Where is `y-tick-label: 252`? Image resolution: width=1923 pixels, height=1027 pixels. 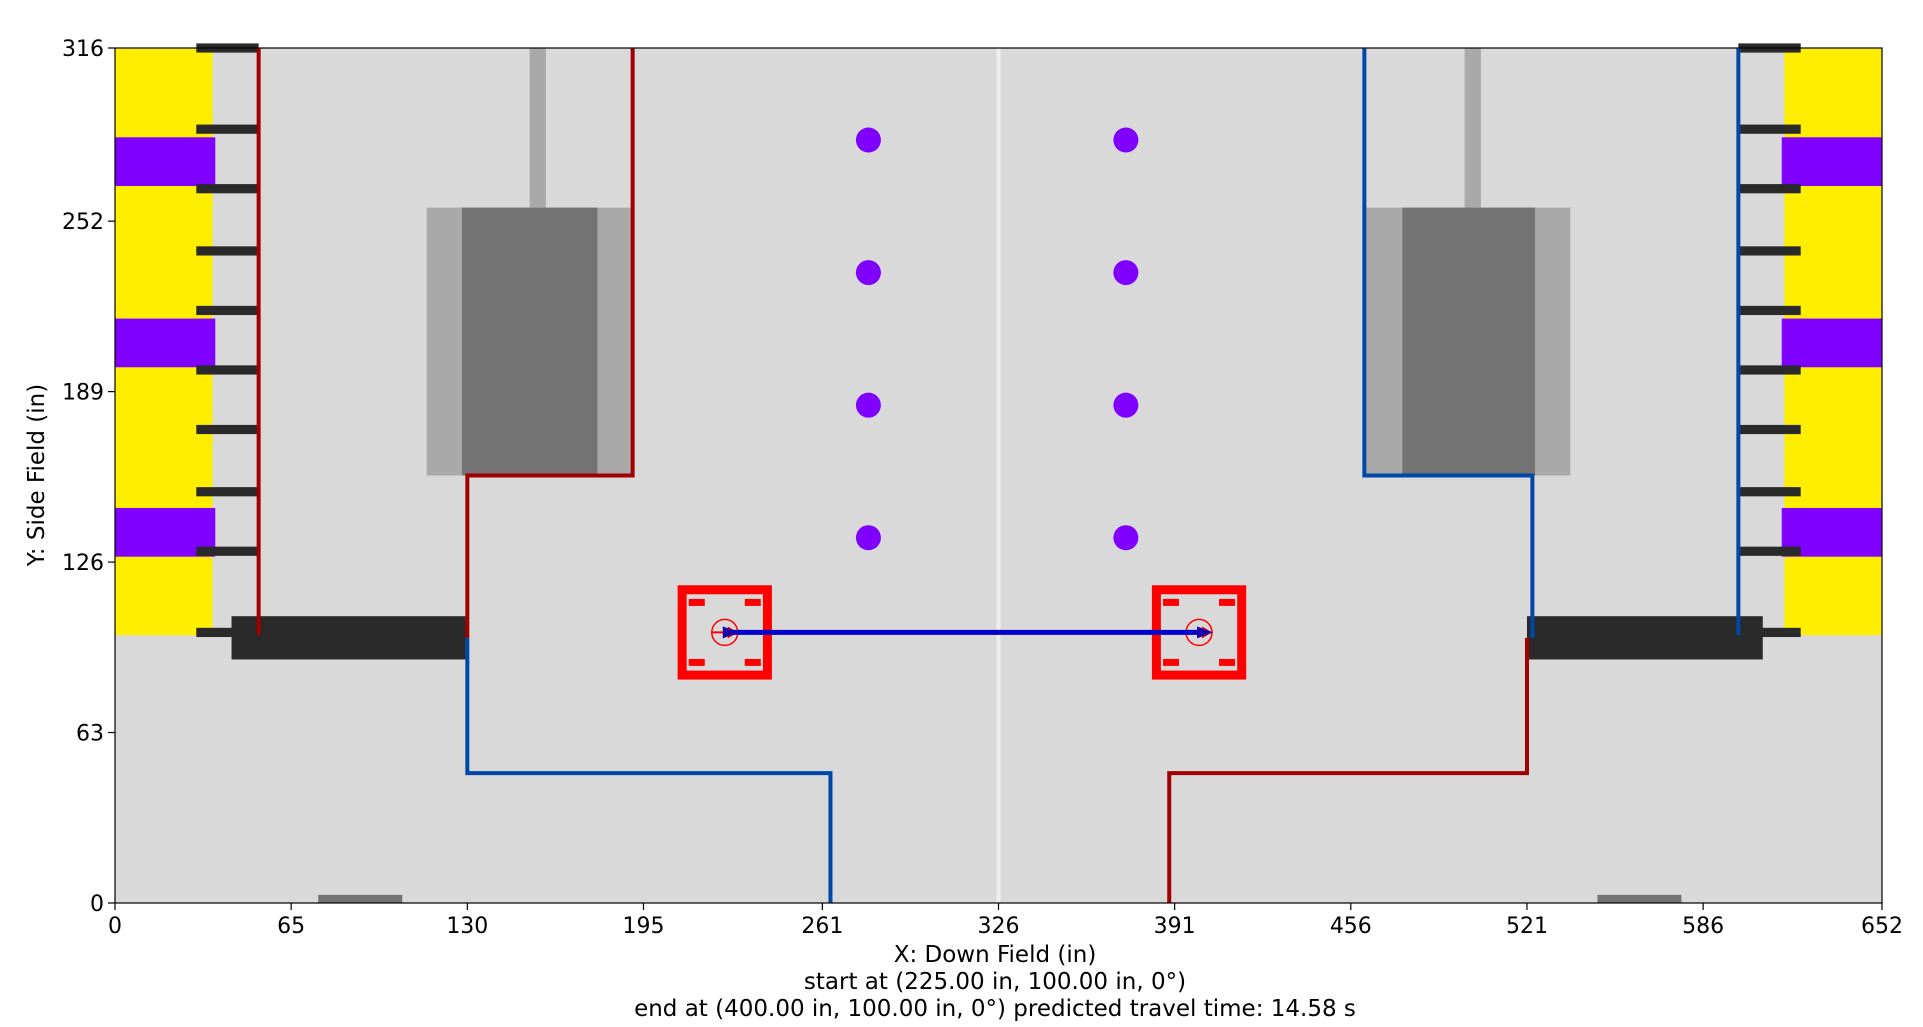 y-tick-label: 252 is located at coordinates (83, 222).